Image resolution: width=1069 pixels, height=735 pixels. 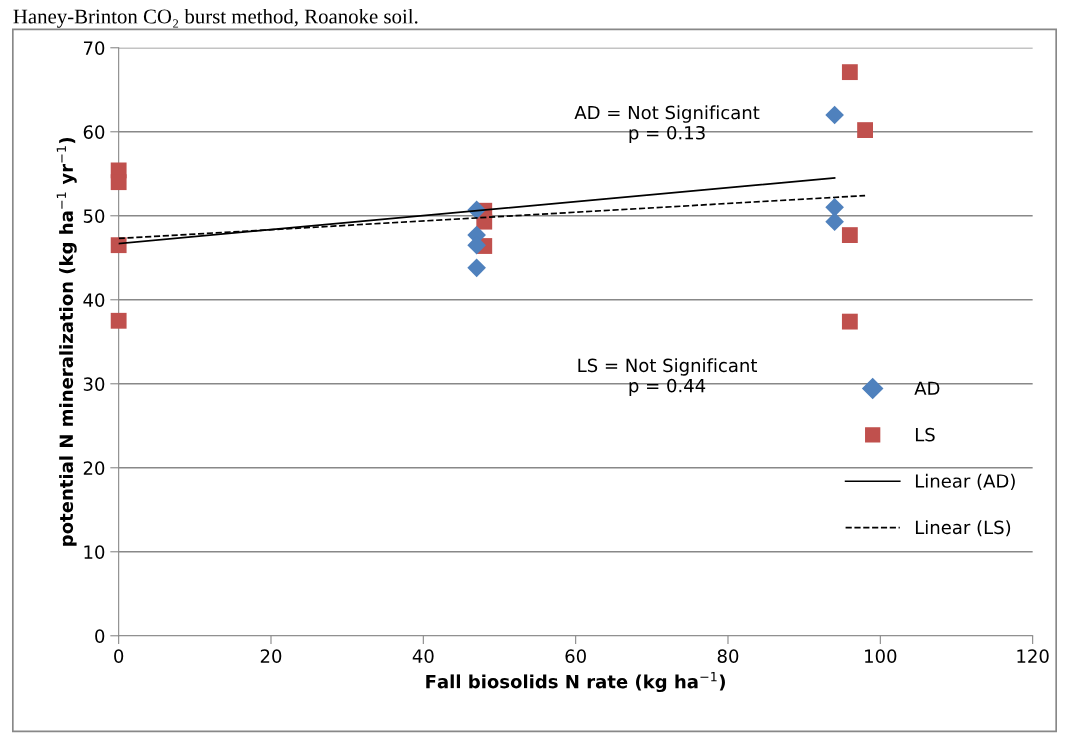 What do you see at coordinates (66, 341) in the screenshot?
I see `y-axis-title: potential N mineralization (kg ha$^{−1}$ yr$^{−1}$)` at bounding box center [66, 341].